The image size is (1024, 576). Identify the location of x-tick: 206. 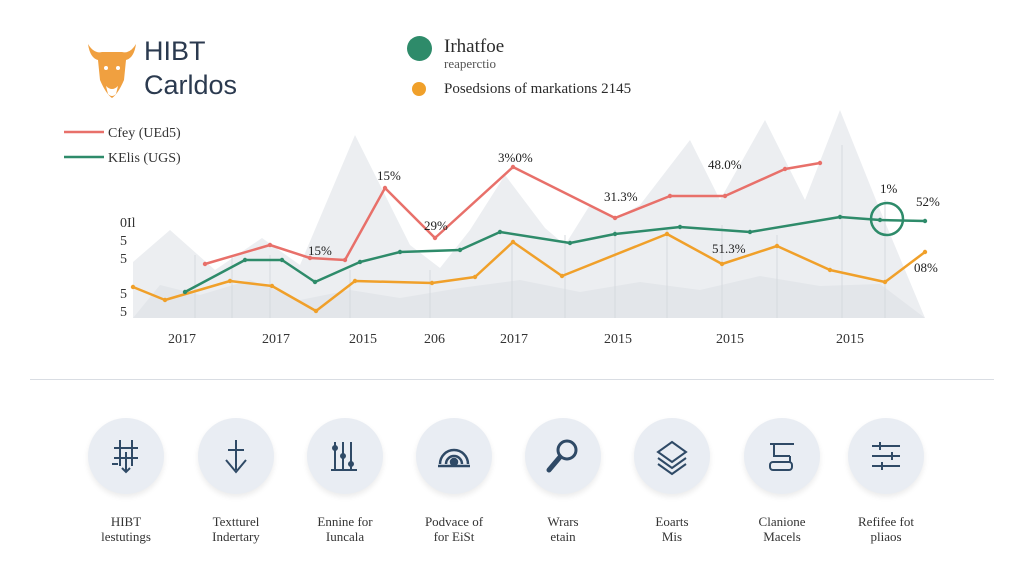
(434, 339).